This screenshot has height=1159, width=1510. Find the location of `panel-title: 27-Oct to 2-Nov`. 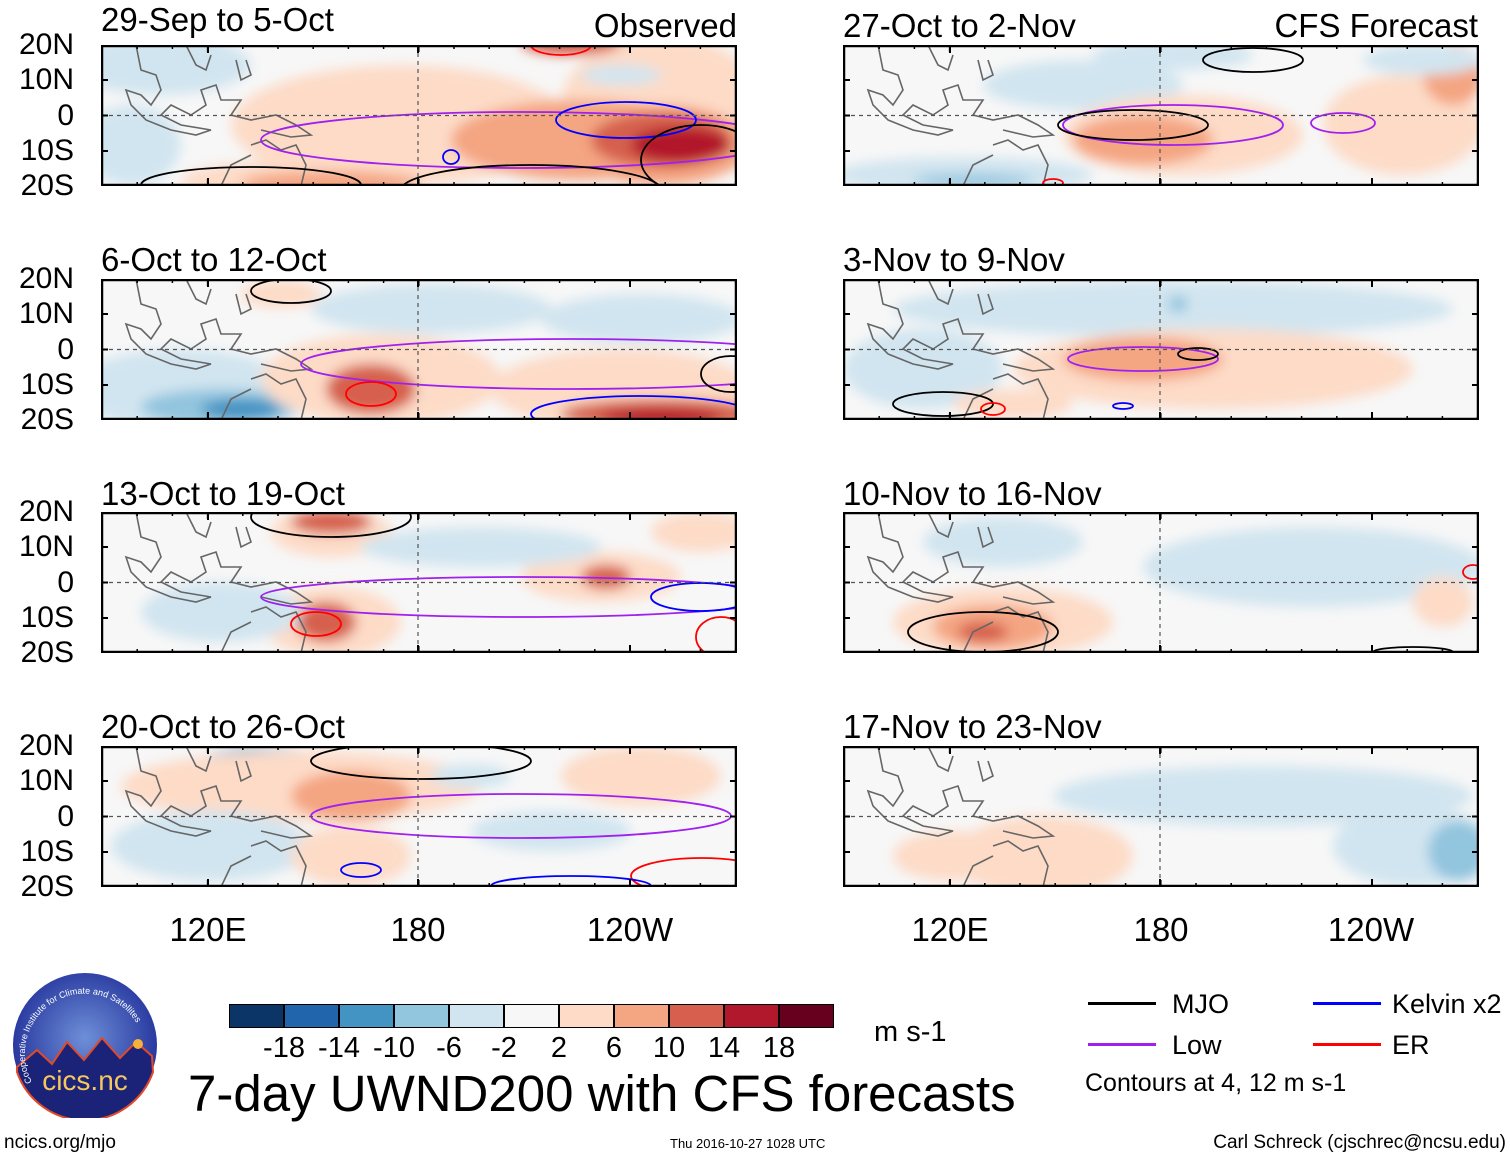

panel-title: 27-Oct to 2-Nov is located at coordinates (959, 25).